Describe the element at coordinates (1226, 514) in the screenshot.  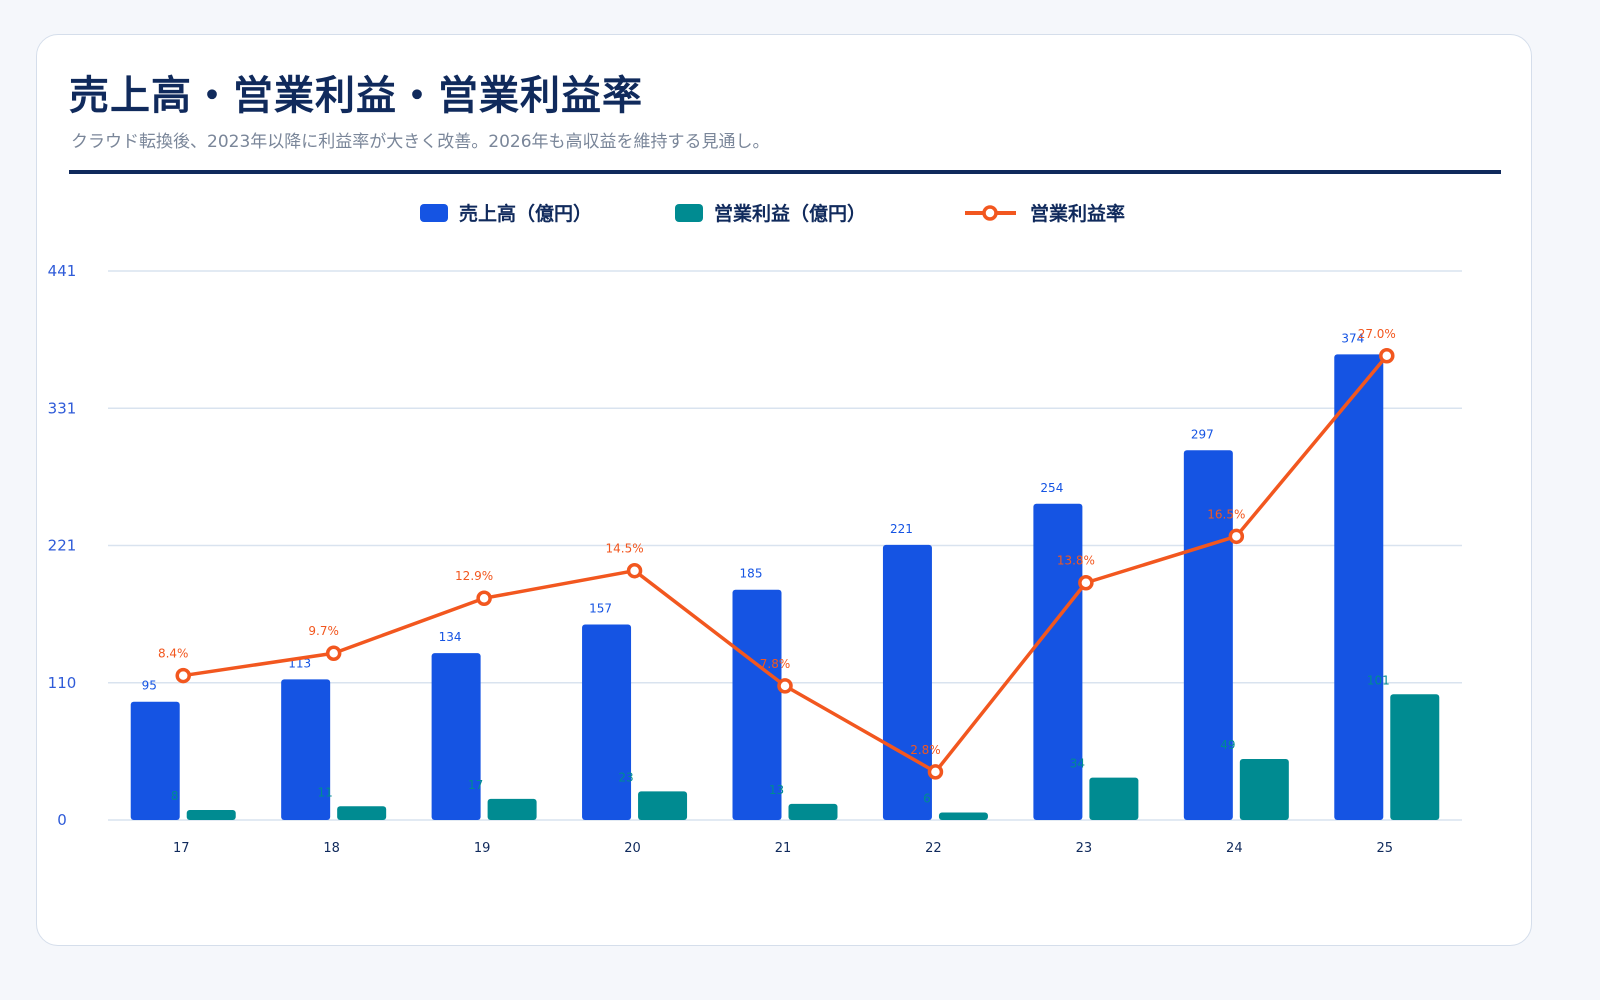
I see `margin-value-label: 16.5%` at that location.